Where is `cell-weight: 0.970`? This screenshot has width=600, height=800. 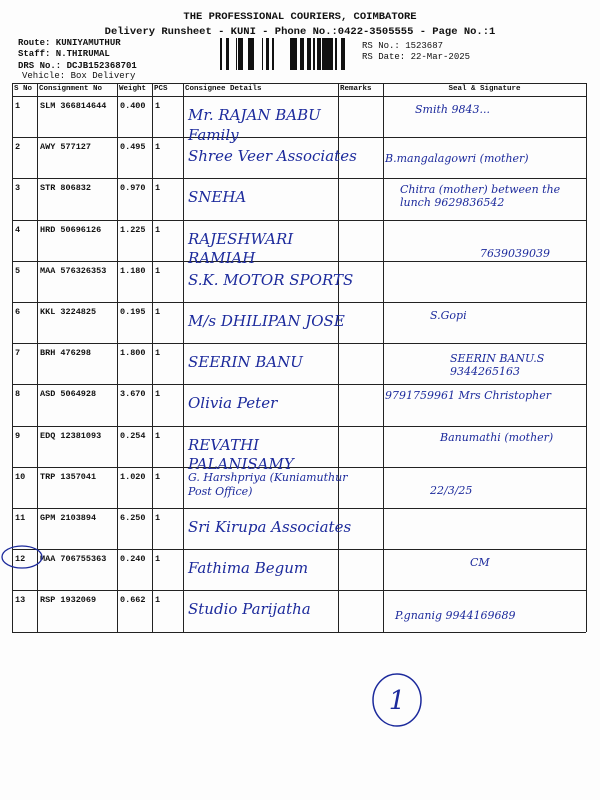 cell-weight: 0.970 is located at coordinates (133, 188).